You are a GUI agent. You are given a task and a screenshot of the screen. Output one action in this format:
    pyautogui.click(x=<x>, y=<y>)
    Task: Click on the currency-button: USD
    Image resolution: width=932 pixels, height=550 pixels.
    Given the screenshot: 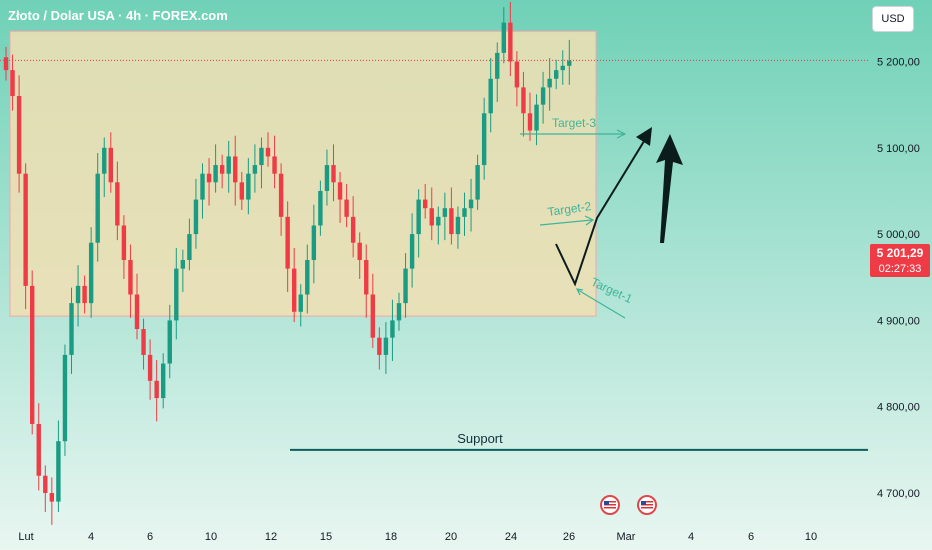 What is the action you would take?
    pyautogui.click(x=893, y=19)
    